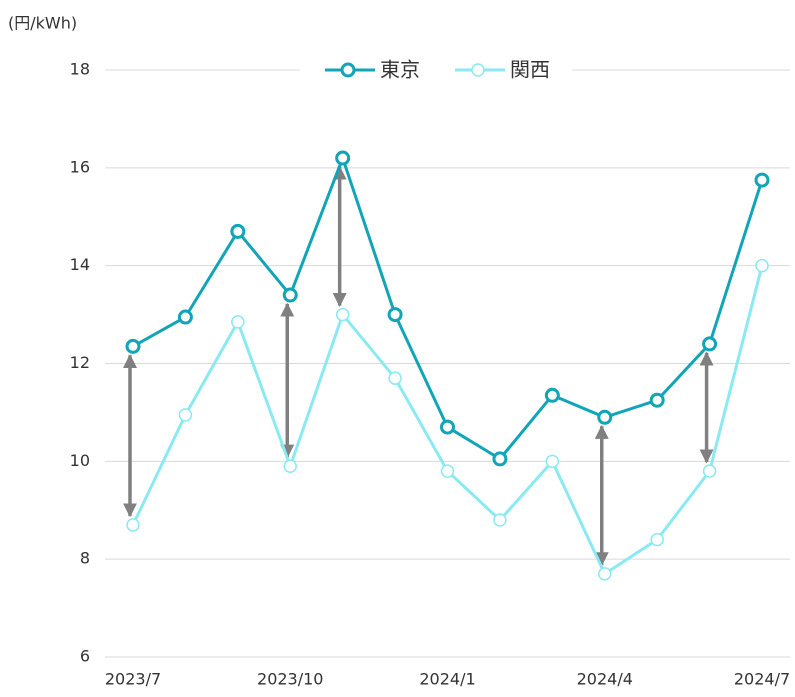 The width and height of the screenshot is (795, 697). What do you see at coordinates (42, 23) in the screenshot?
I see `y-axis-label: (円/kWh)` at bounding box center [42, 23].